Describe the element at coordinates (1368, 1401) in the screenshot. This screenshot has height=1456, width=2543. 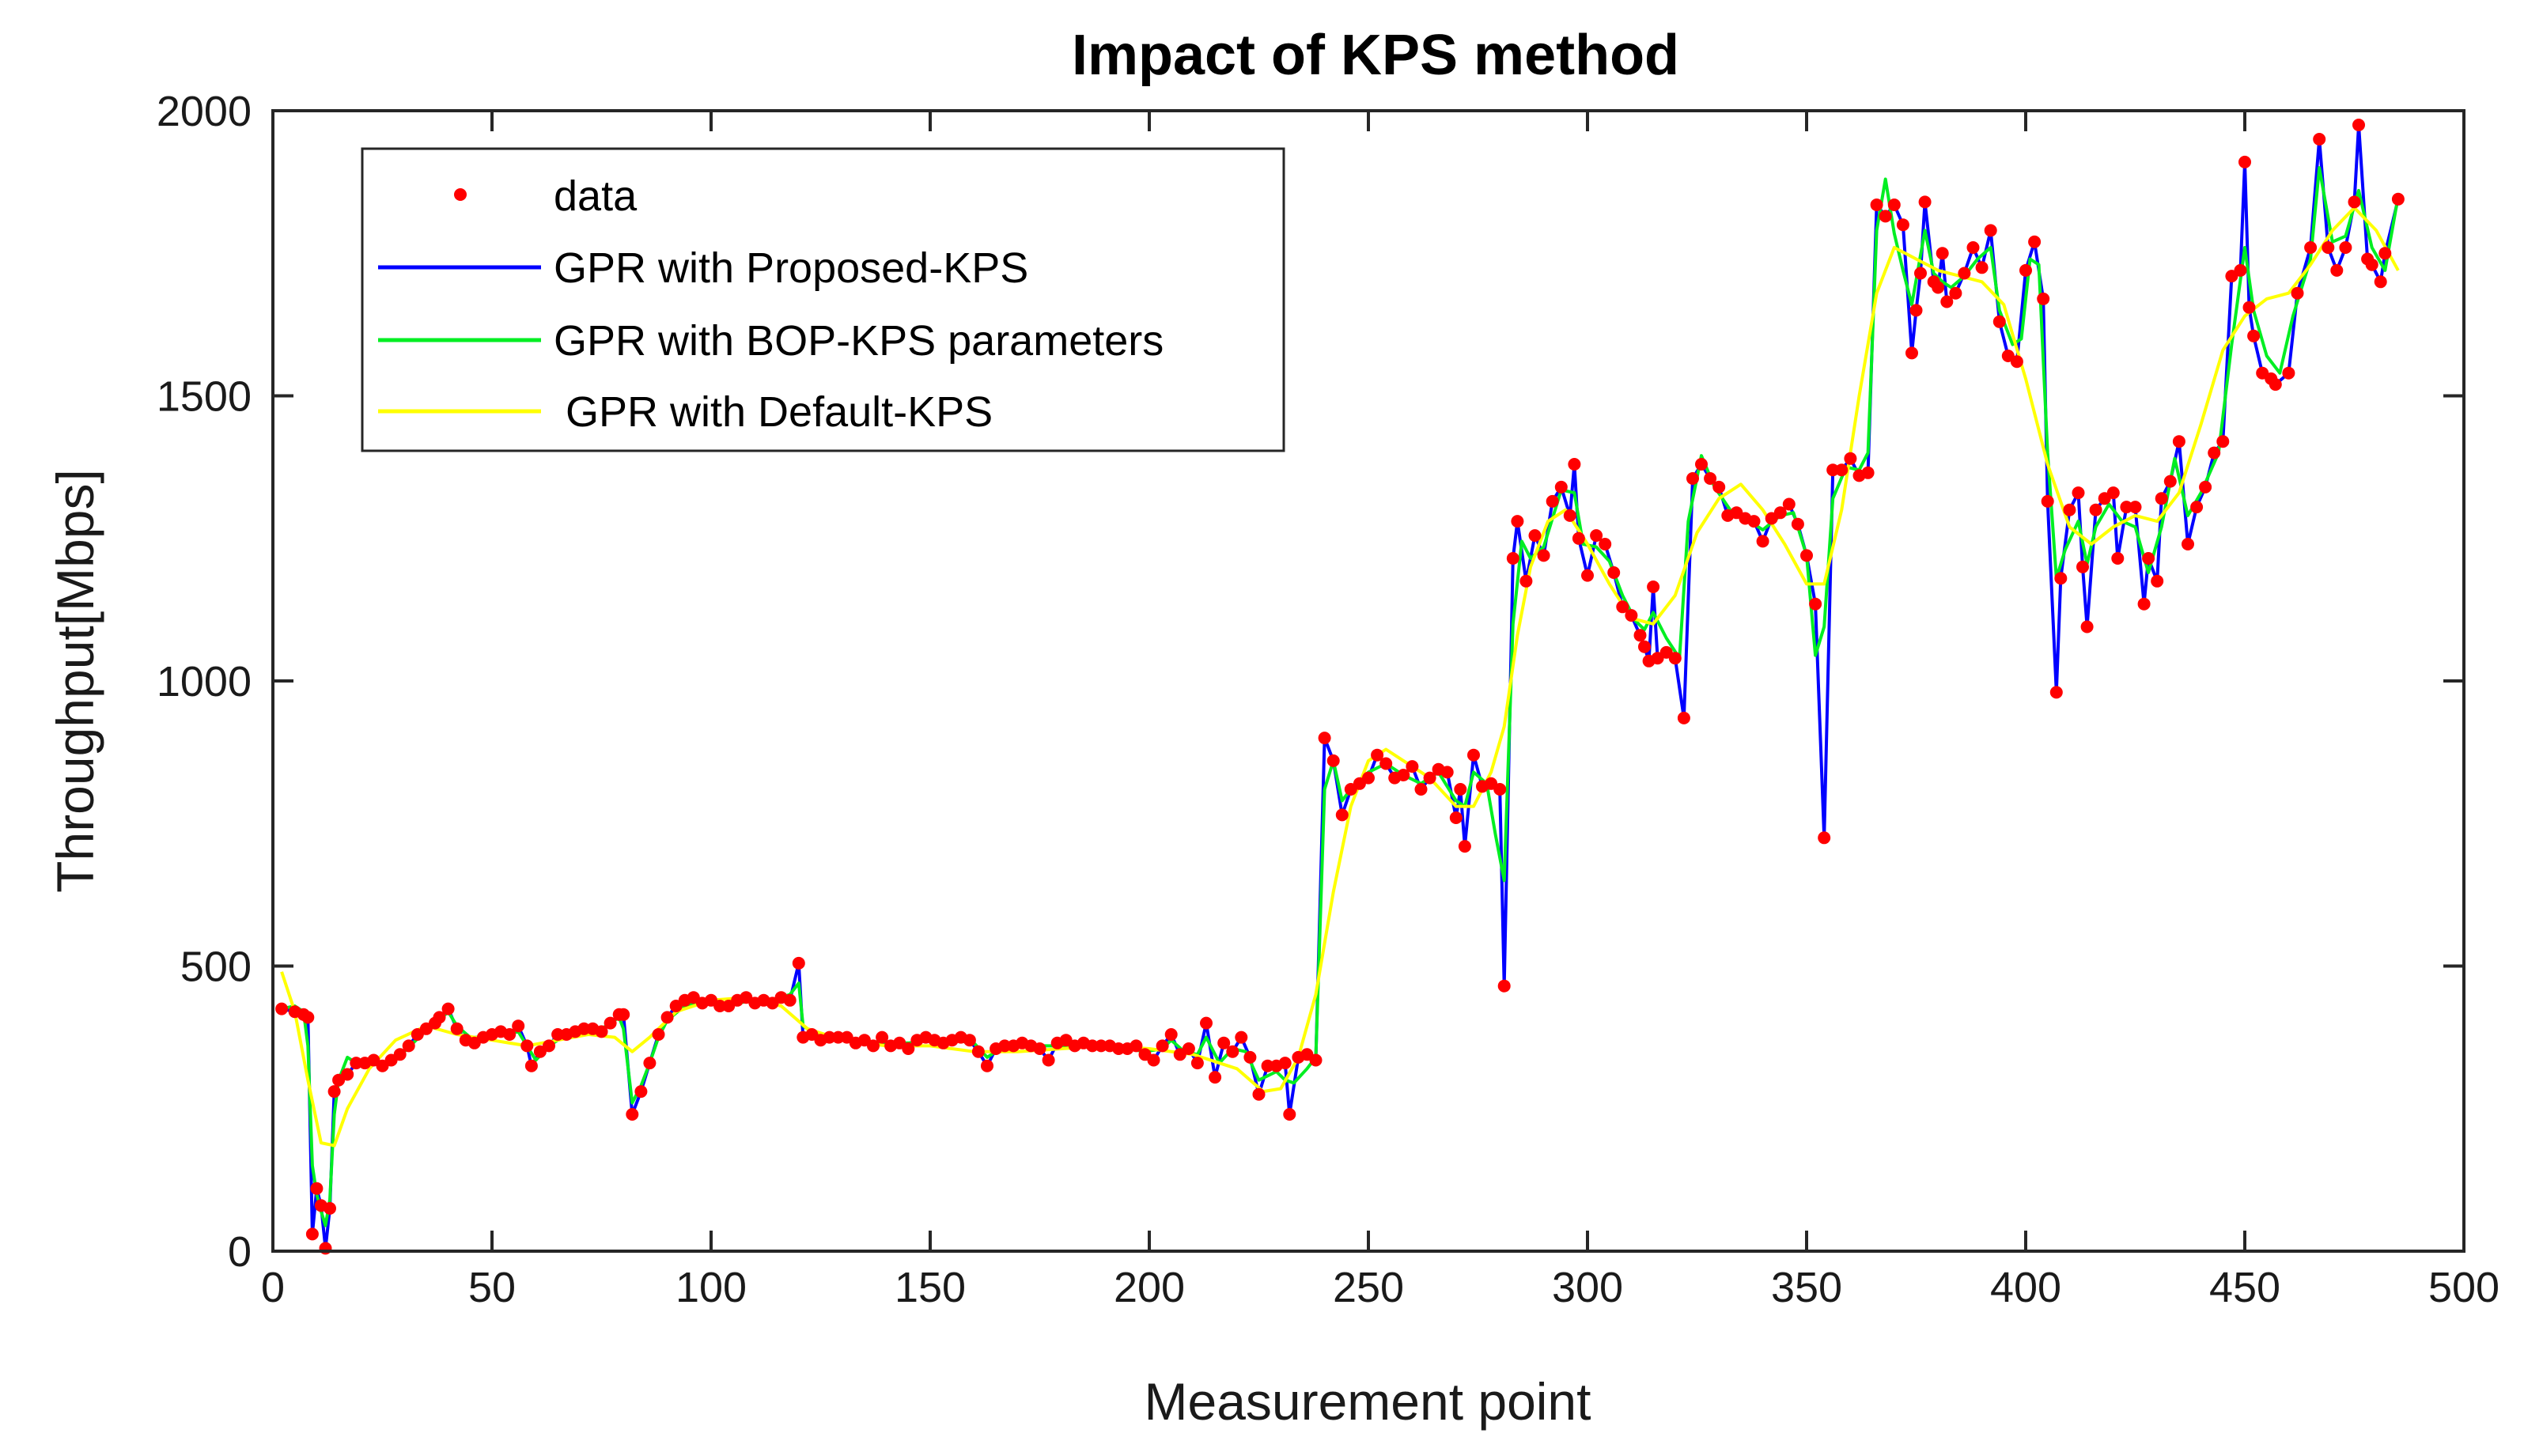
I see `x-axis-label: Measurement point` at that location.